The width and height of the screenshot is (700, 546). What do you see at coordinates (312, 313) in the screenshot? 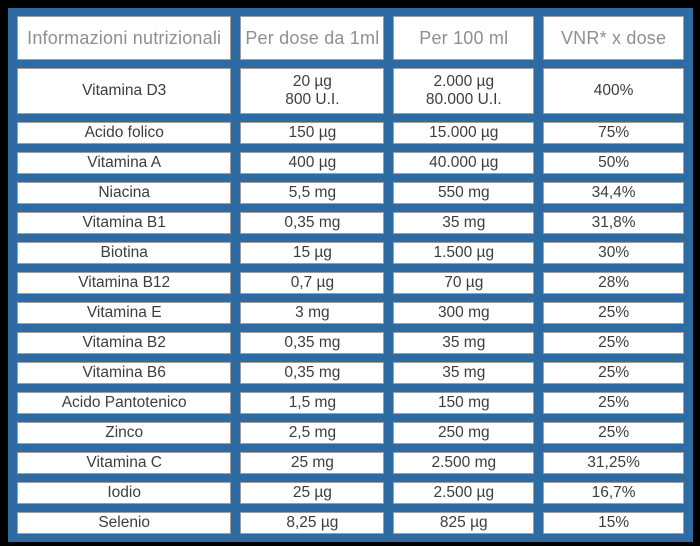
I see `per-dose-value: 3 mg` at bounding box center [312, 313].